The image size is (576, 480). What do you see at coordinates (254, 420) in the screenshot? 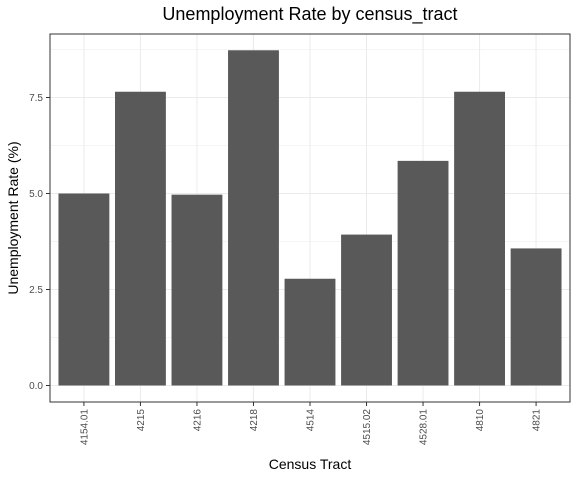
I see `x-tick-label: 4218` at bounding box center [254, 420].